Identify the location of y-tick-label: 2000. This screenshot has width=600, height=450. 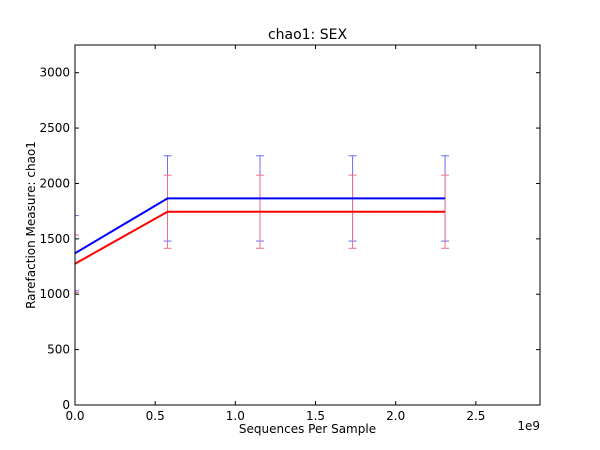
(54, 183).